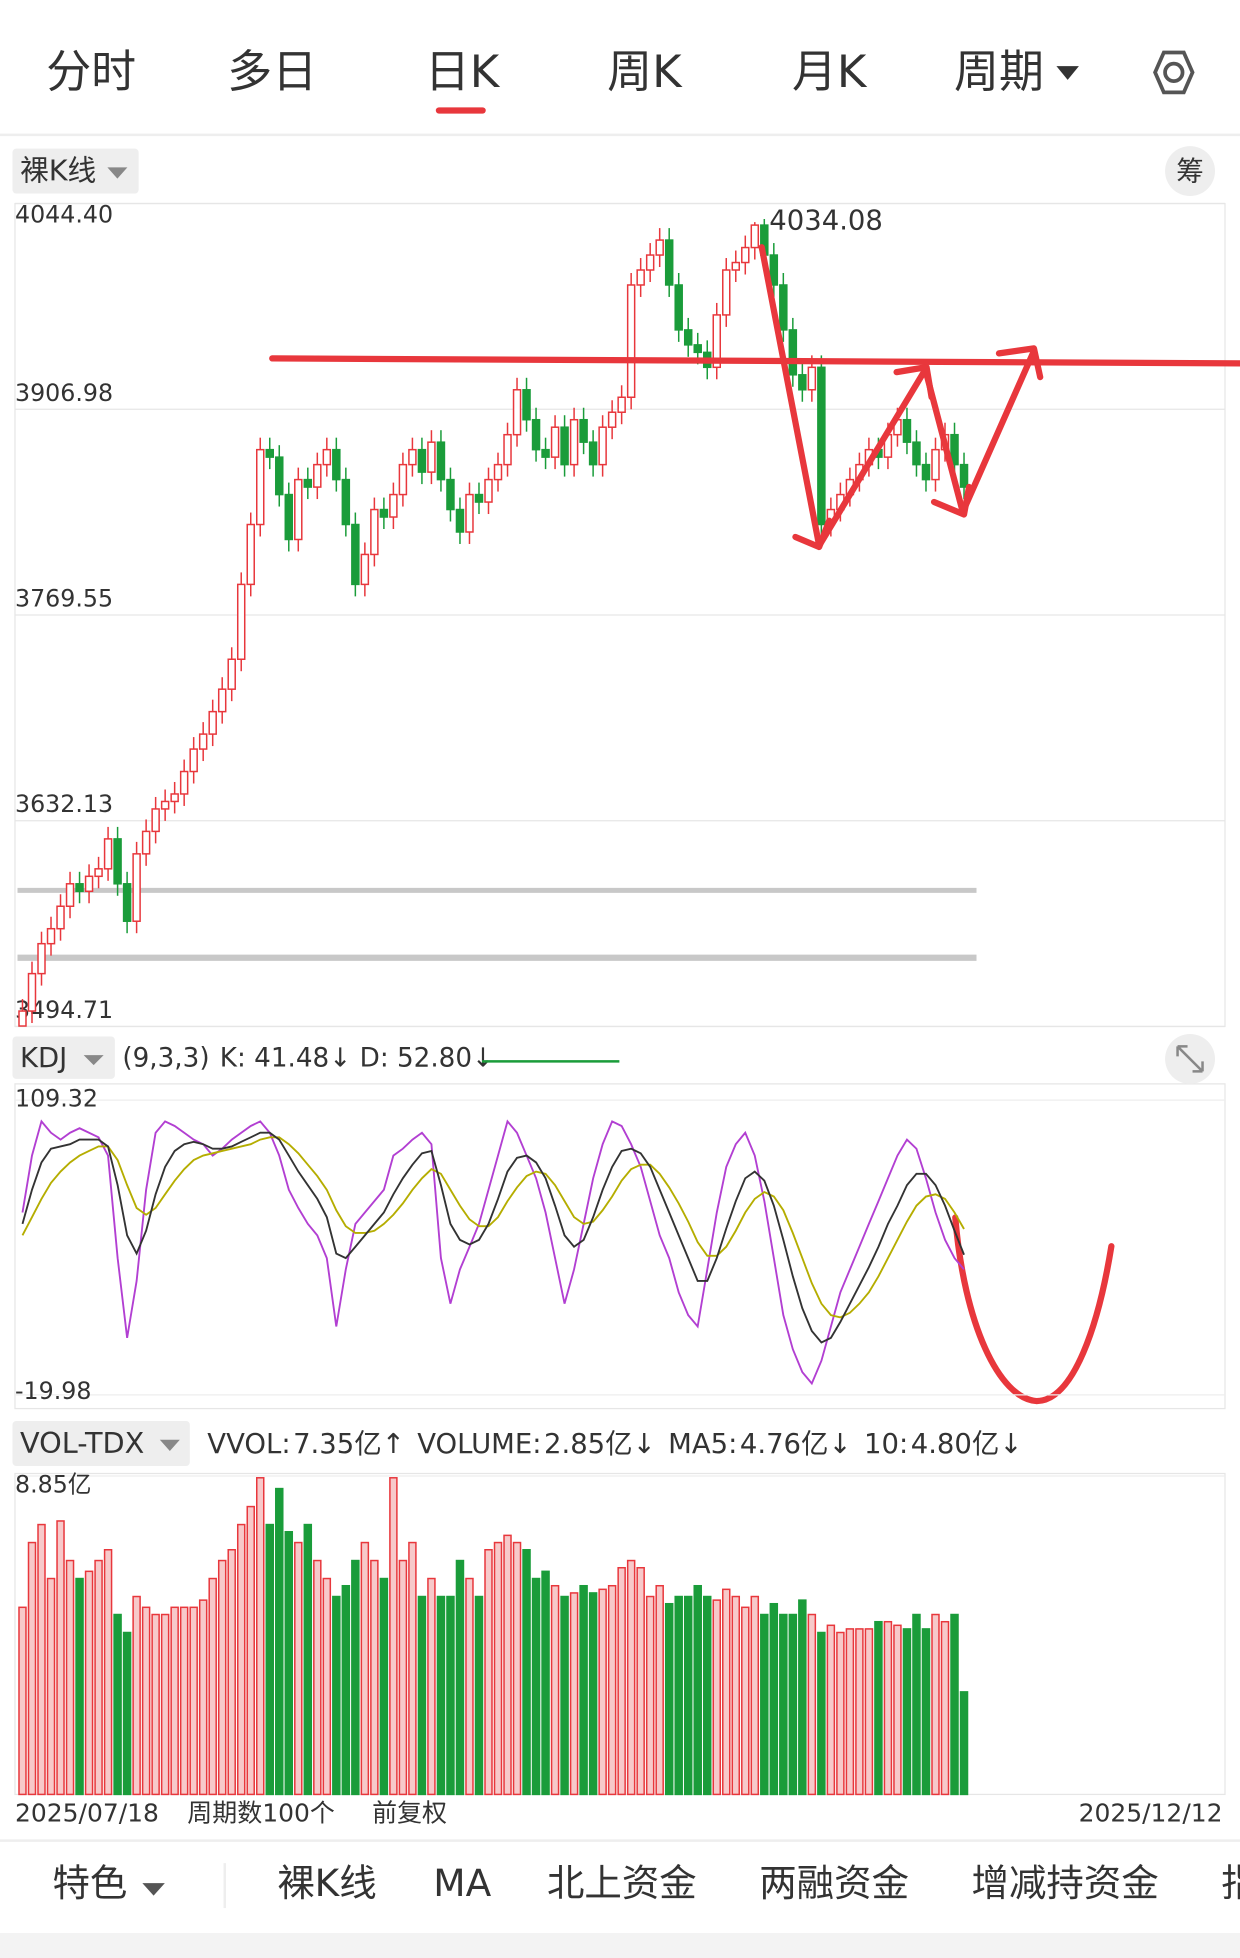 The image size is (1240, 1958). Describe the element at coordinates (89, 1883) in the screenshot. I see `nav-item: 特色` at that location.